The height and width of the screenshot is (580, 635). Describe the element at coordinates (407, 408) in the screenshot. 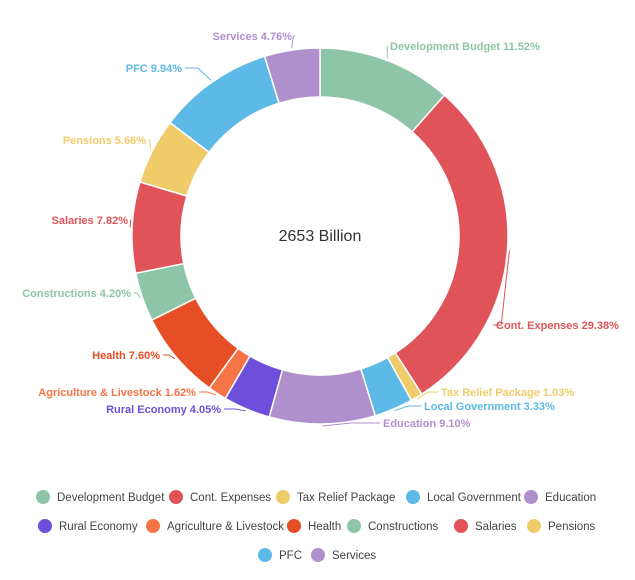

I see `leader-local-government` at that location.